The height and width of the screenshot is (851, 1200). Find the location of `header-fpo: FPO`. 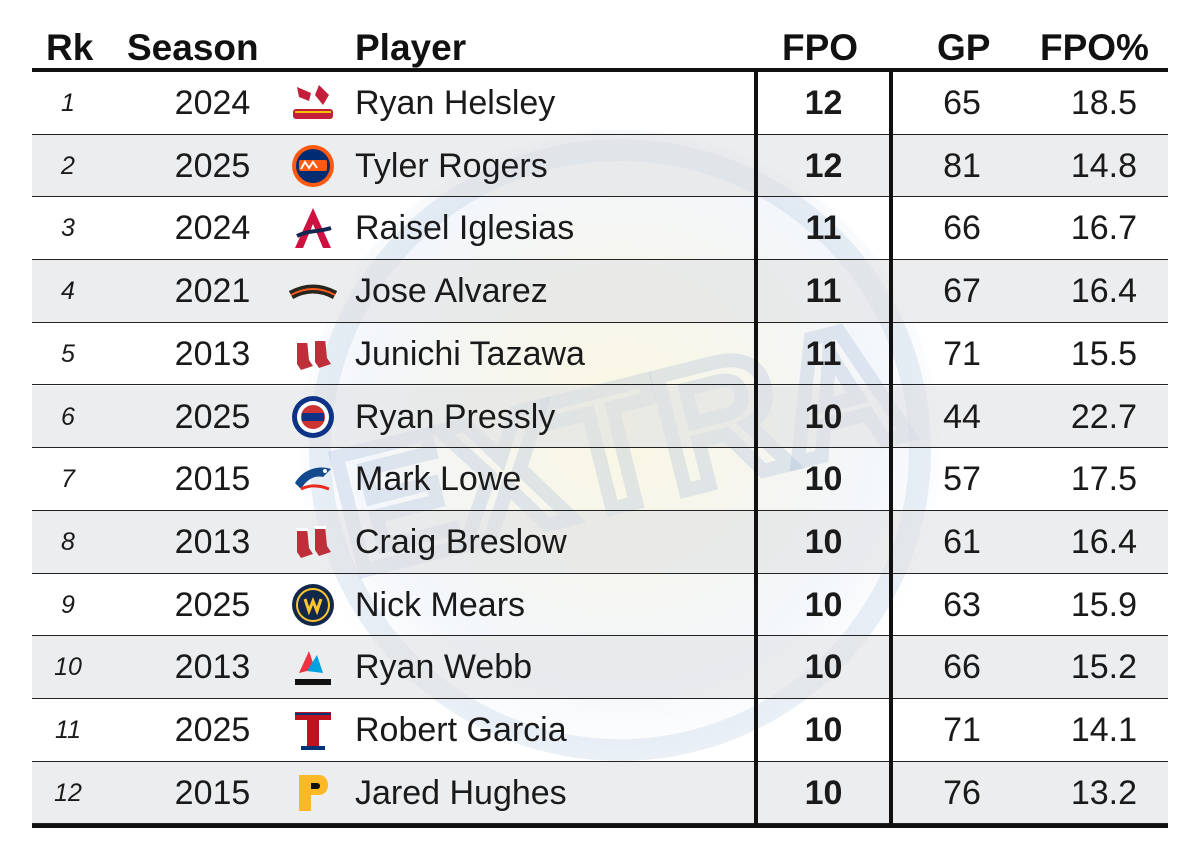

header-fpo: FPO is located at coordinates (820, 47).